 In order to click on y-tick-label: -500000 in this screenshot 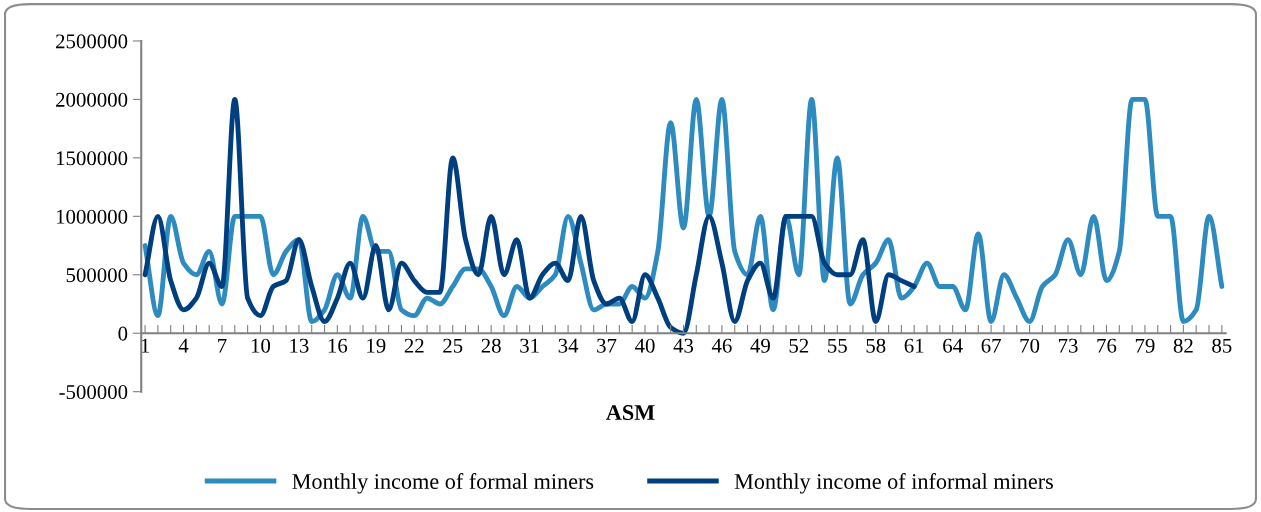, I will do `click(93, 392)`.